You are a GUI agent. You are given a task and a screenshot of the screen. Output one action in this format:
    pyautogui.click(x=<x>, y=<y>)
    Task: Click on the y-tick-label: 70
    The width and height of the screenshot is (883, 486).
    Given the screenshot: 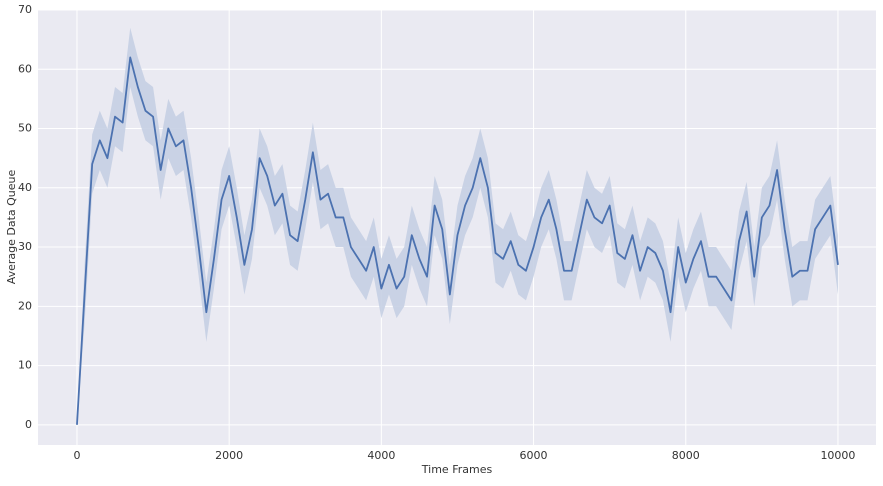 What is the action you would take?
    pyautogui.click(x=25, y=9)
    